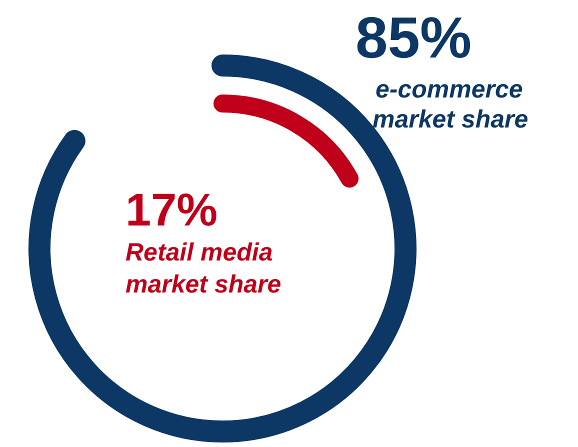  What do you see at coordinates (204, 268) in the screenshot?
I see `category-label: Retail media market share` at bounding box center [204, 268].